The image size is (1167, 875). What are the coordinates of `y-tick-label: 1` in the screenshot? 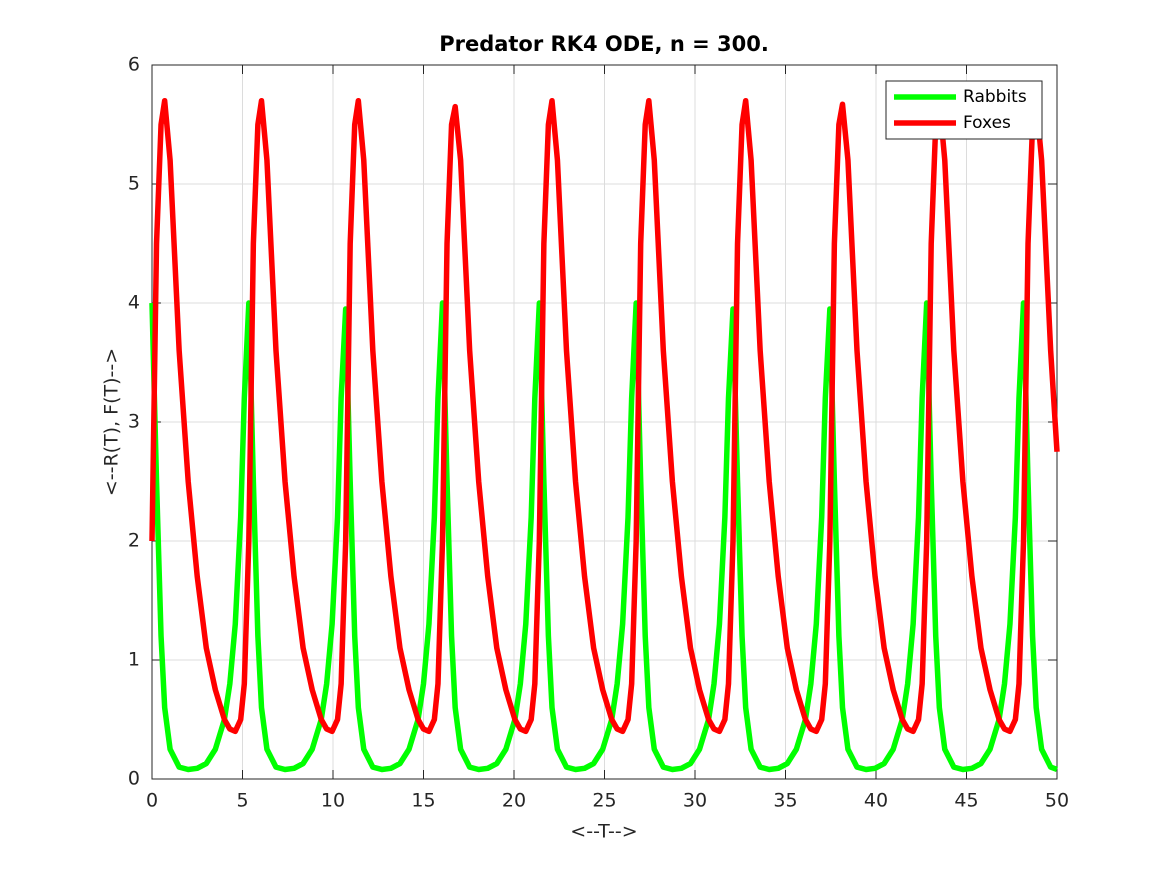 It's located at (134, 660).